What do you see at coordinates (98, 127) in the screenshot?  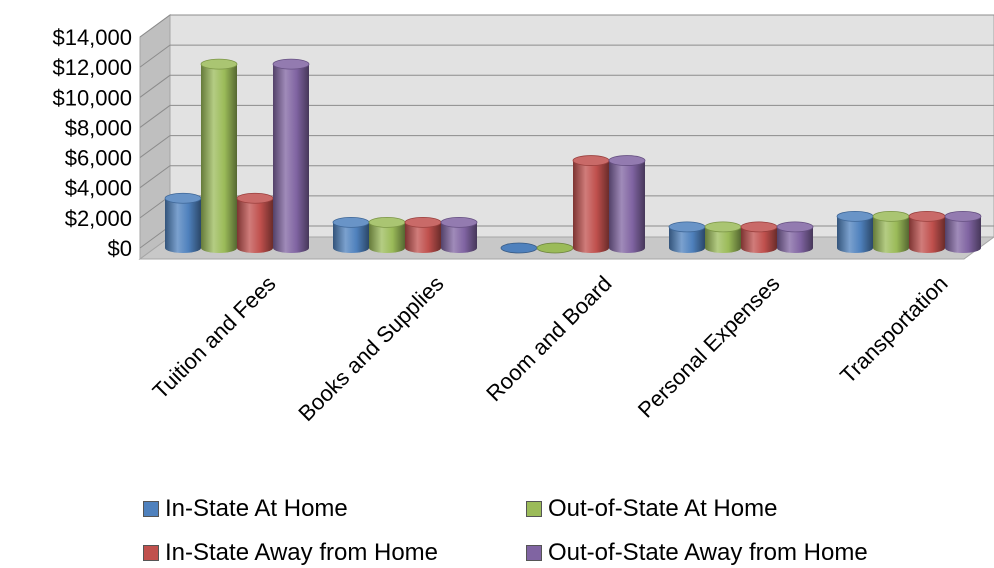 I see `y-tick-label: $8,000` at bounding box center [98, 127].